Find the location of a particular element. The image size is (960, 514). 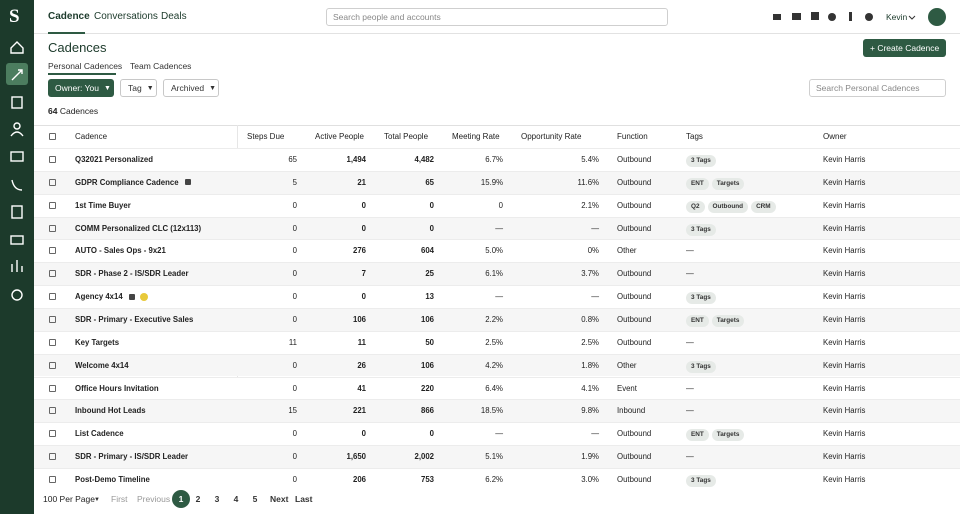

cell-tags: — is located at coordinates (690, 273).